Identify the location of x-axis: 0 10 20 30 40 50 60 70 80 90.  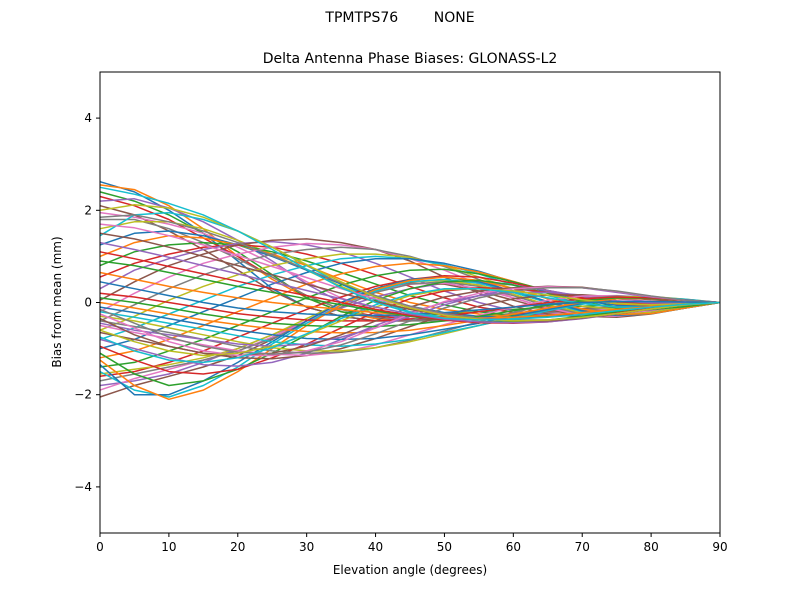
(412, 543).